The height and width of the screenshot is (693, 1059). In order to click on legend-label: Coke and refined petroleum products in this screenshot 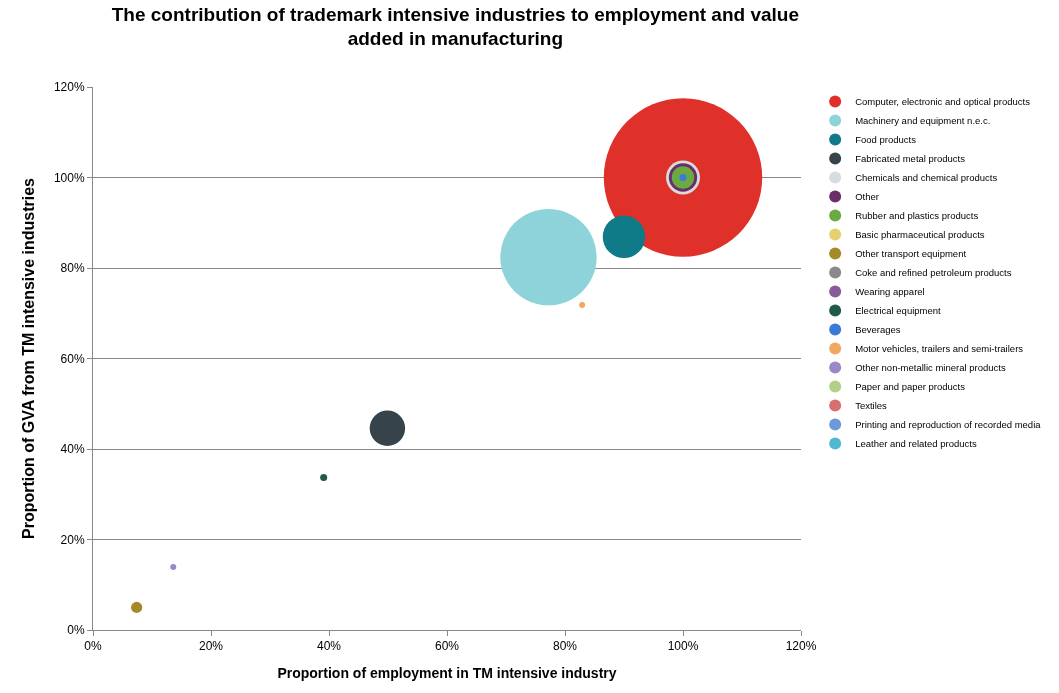, I will do `click(933, 273)`.